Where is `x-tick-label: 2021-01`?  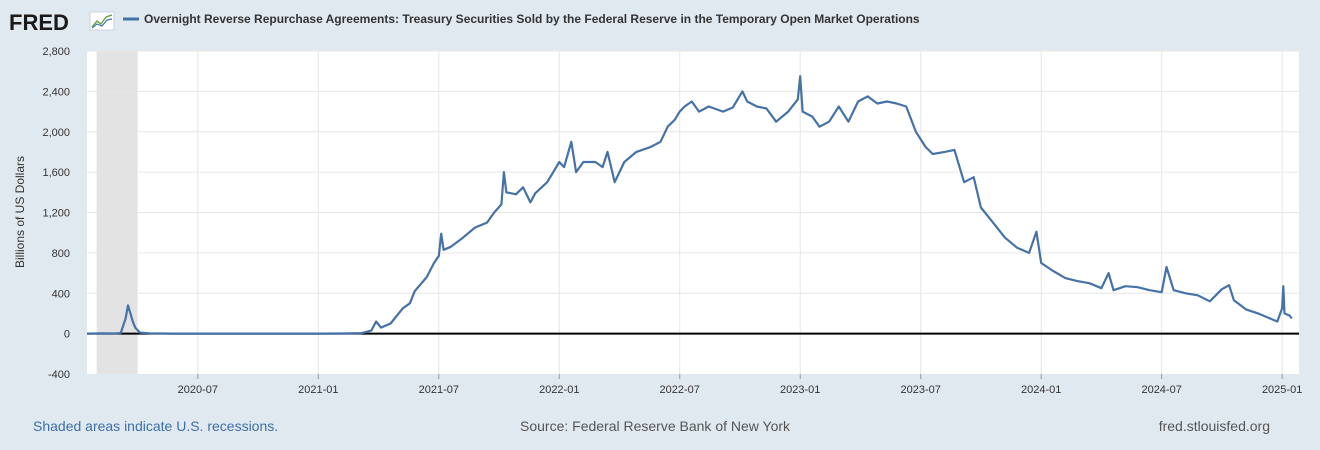 x-tick-label: 2021-01 is located at coordinates (318, 390).